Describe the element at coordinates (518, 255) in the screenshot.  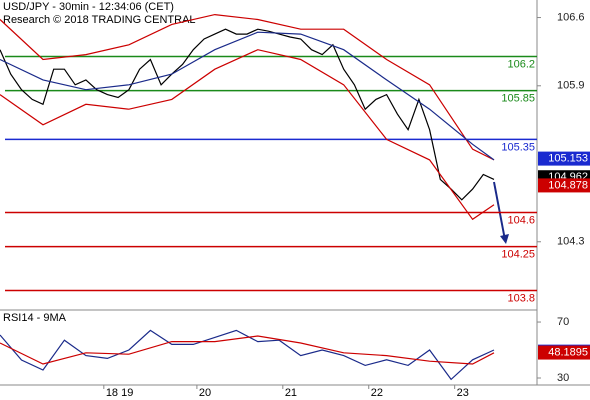
I see `level-label: 104.25` at that location.